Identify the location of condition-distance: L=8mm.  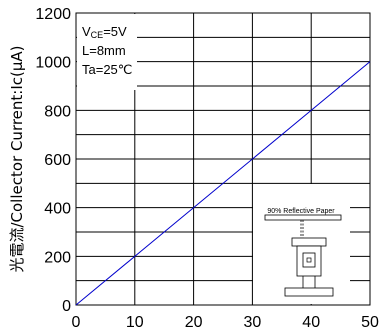
(104, 50).